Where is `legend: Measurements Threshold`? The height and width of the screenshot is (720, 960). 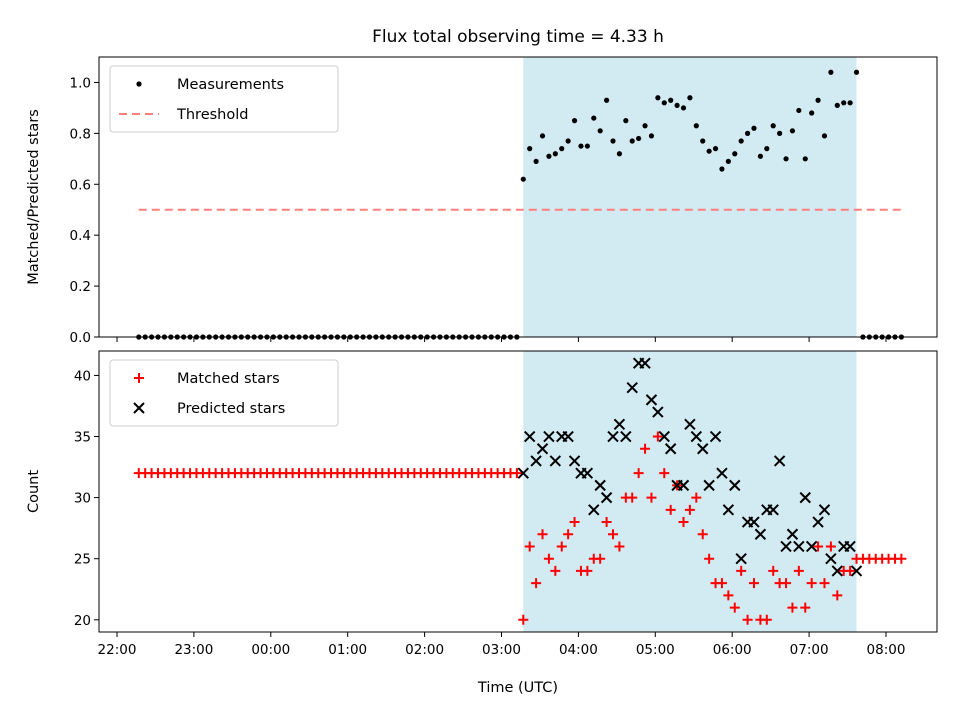
legend: Measurements Threshold is located at coordinates (224, 99).